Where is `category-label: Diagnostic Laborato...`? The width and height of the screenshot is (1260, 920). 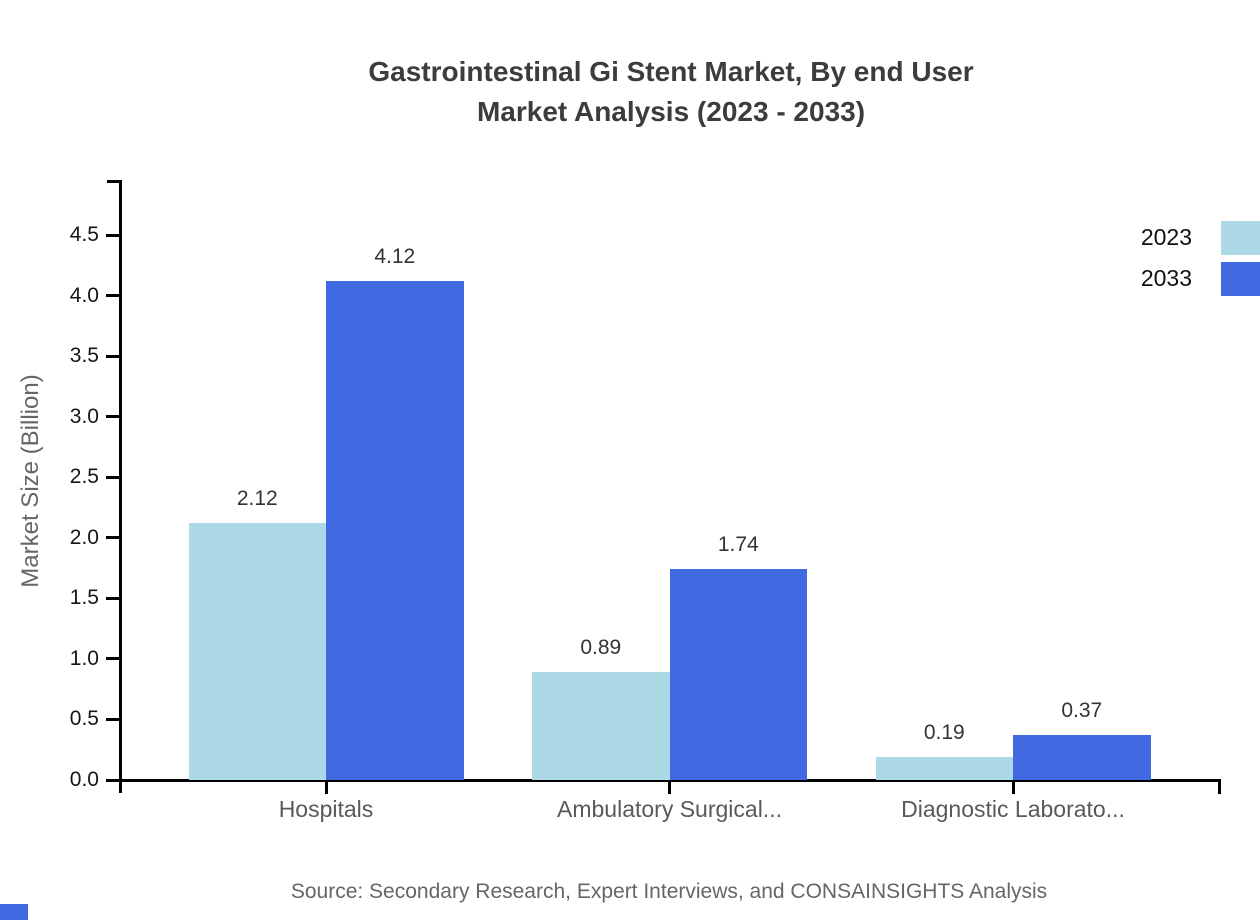
category-label: Diagnostic Laborato... is located at coordinates (1013, 809).